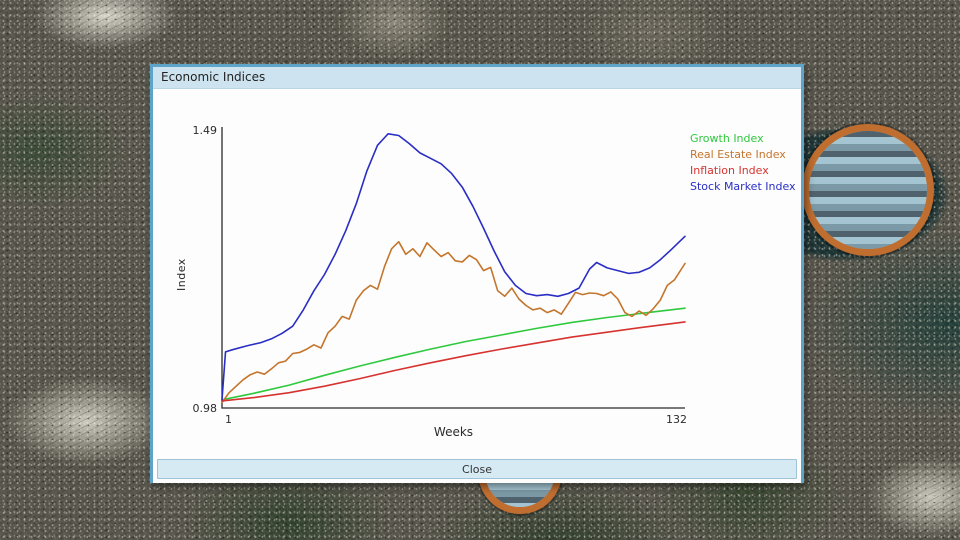  I want to click on x-tick-max: 132, so click(676, 419).